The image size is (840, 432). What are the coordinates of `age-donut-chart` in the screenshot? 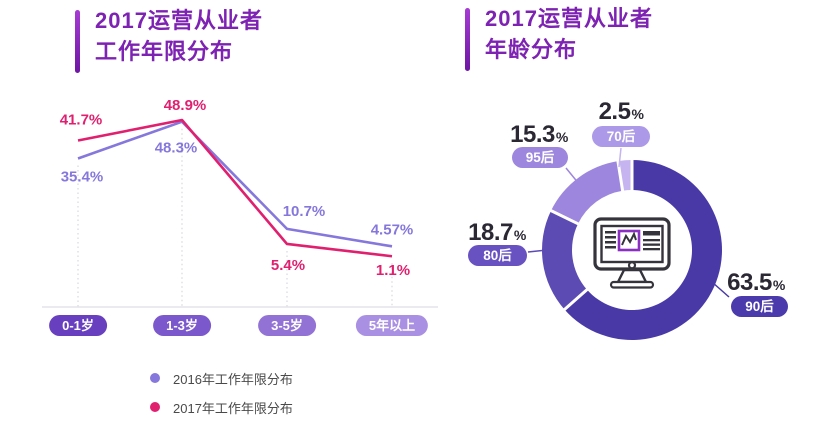 It's located at (628, 243).